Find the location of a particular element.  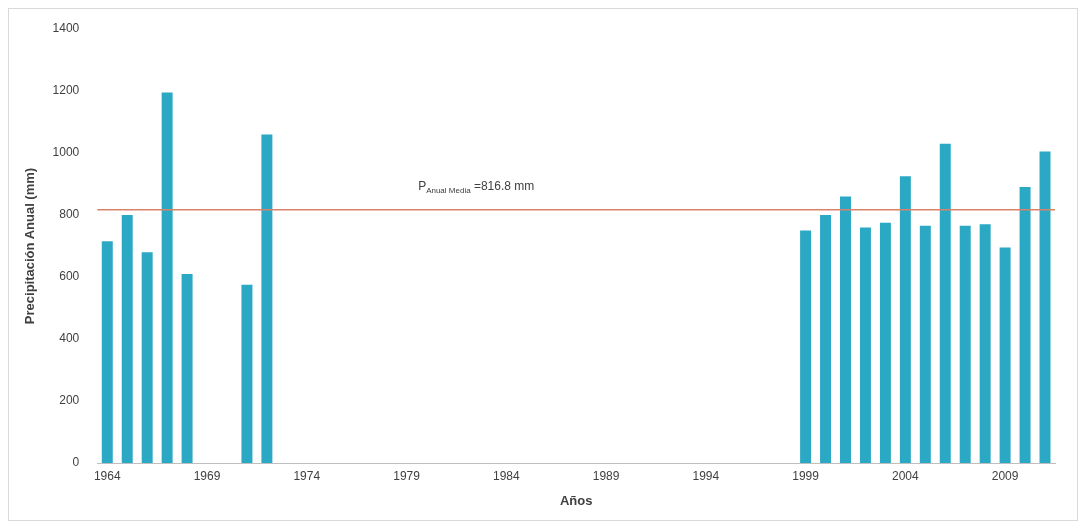

x-tick-label: 1984 is located at coordinates (506, 475).